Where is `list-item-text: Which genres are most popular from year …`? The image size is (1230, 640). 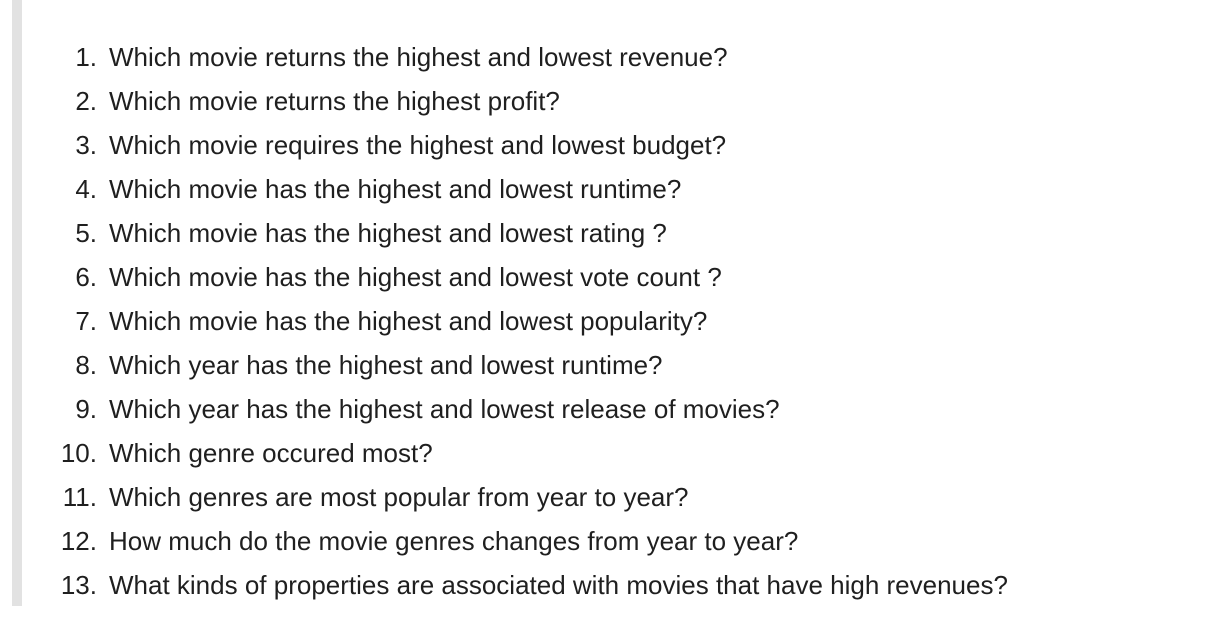
list-item-text: Which genres are most popular from year … is located at coordinates (399, 497).